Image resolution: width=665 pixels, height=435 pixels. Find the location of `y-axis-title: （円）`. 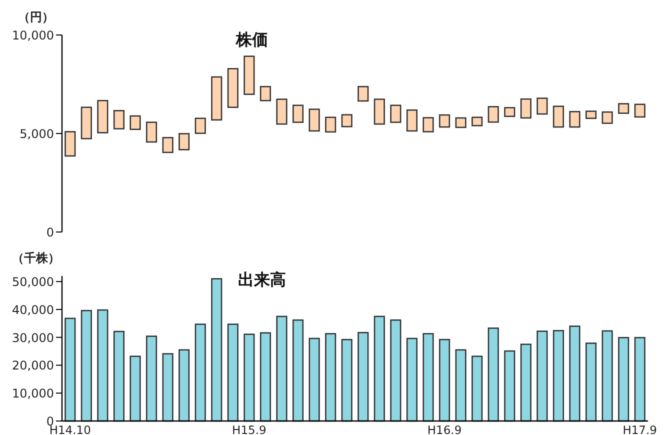

y-axis-title: （円） is located at coordinates (36, 17).